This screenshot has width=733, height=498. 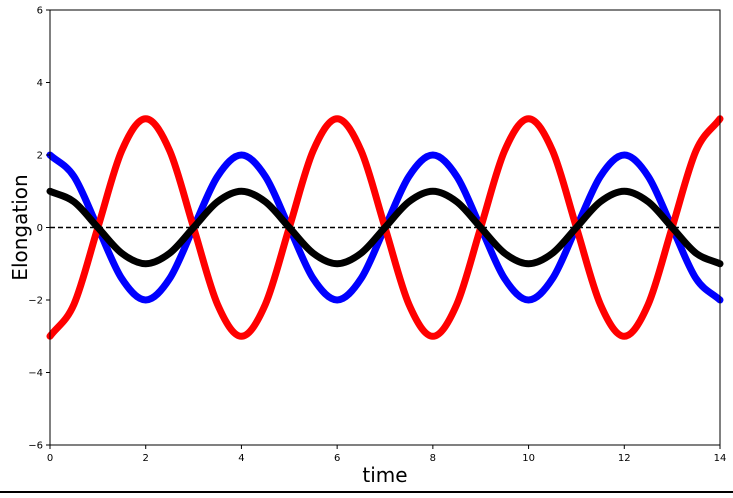 I want to click on y-axis-title: Elongation, so click(x=20, y=227).